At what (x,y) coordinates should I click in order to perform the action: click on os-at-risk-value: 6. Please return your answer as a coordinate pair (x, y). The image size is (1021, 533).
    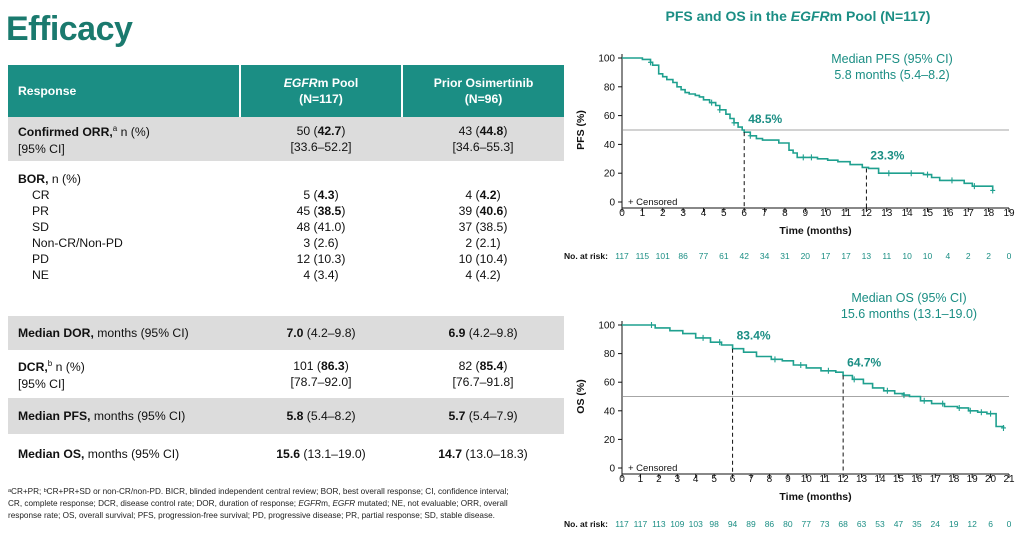
    Looking at the image, I should click on (990, 524).